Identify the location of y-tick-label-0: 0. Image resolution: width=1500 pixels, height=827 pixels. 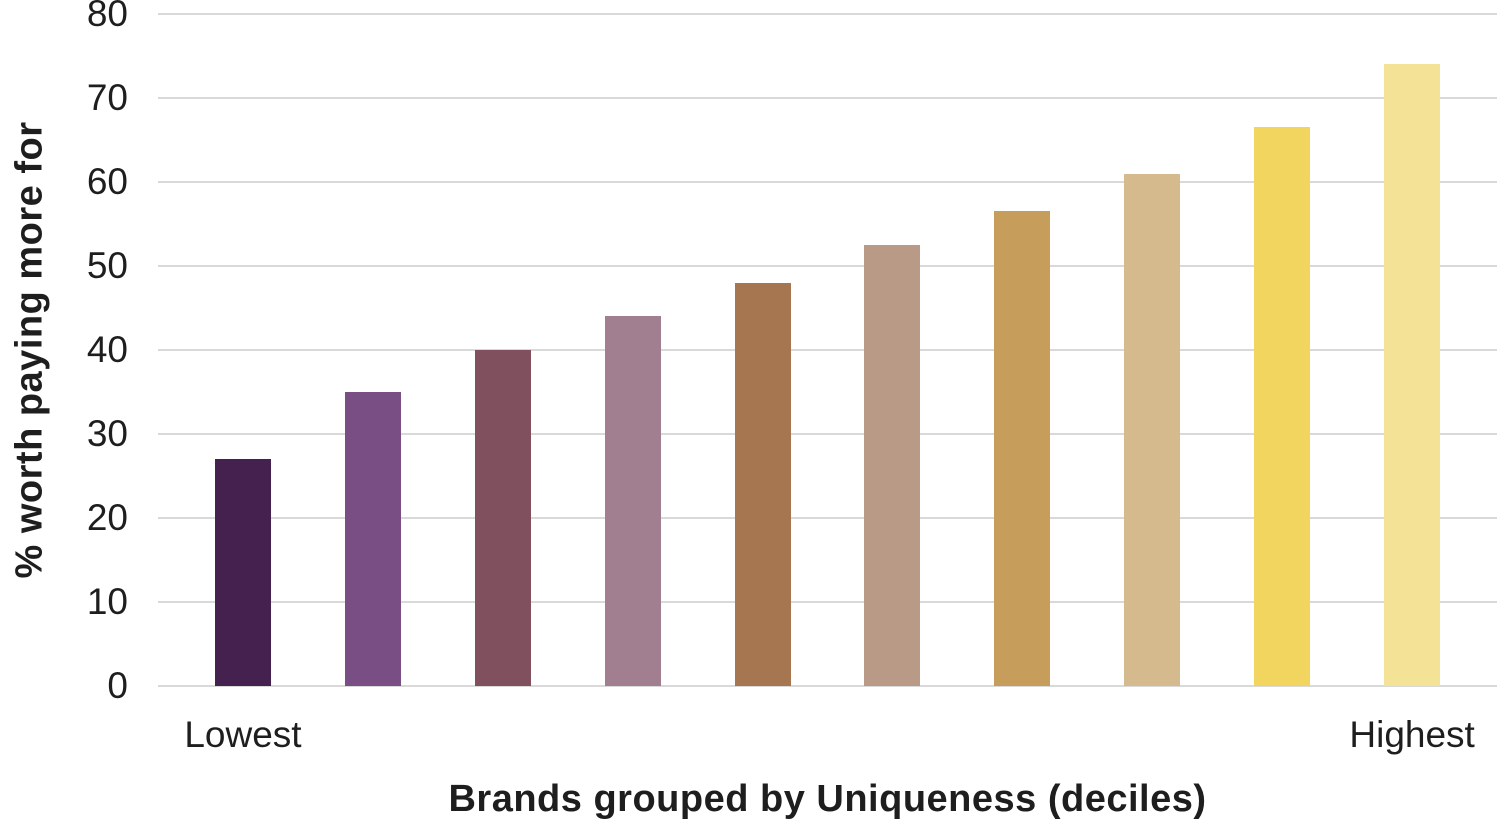
(117, 685).